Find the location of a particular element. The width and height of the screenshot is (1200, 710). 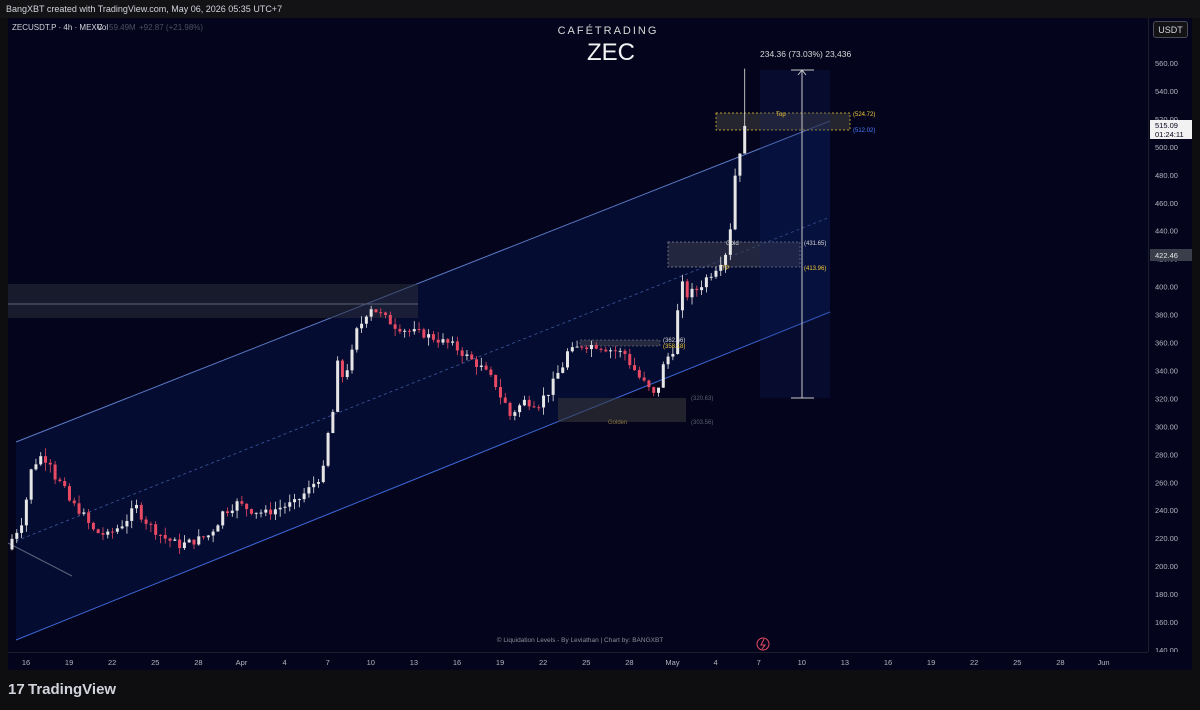

y-tick-label: 560.00 is located at coordinates (1166, 63).